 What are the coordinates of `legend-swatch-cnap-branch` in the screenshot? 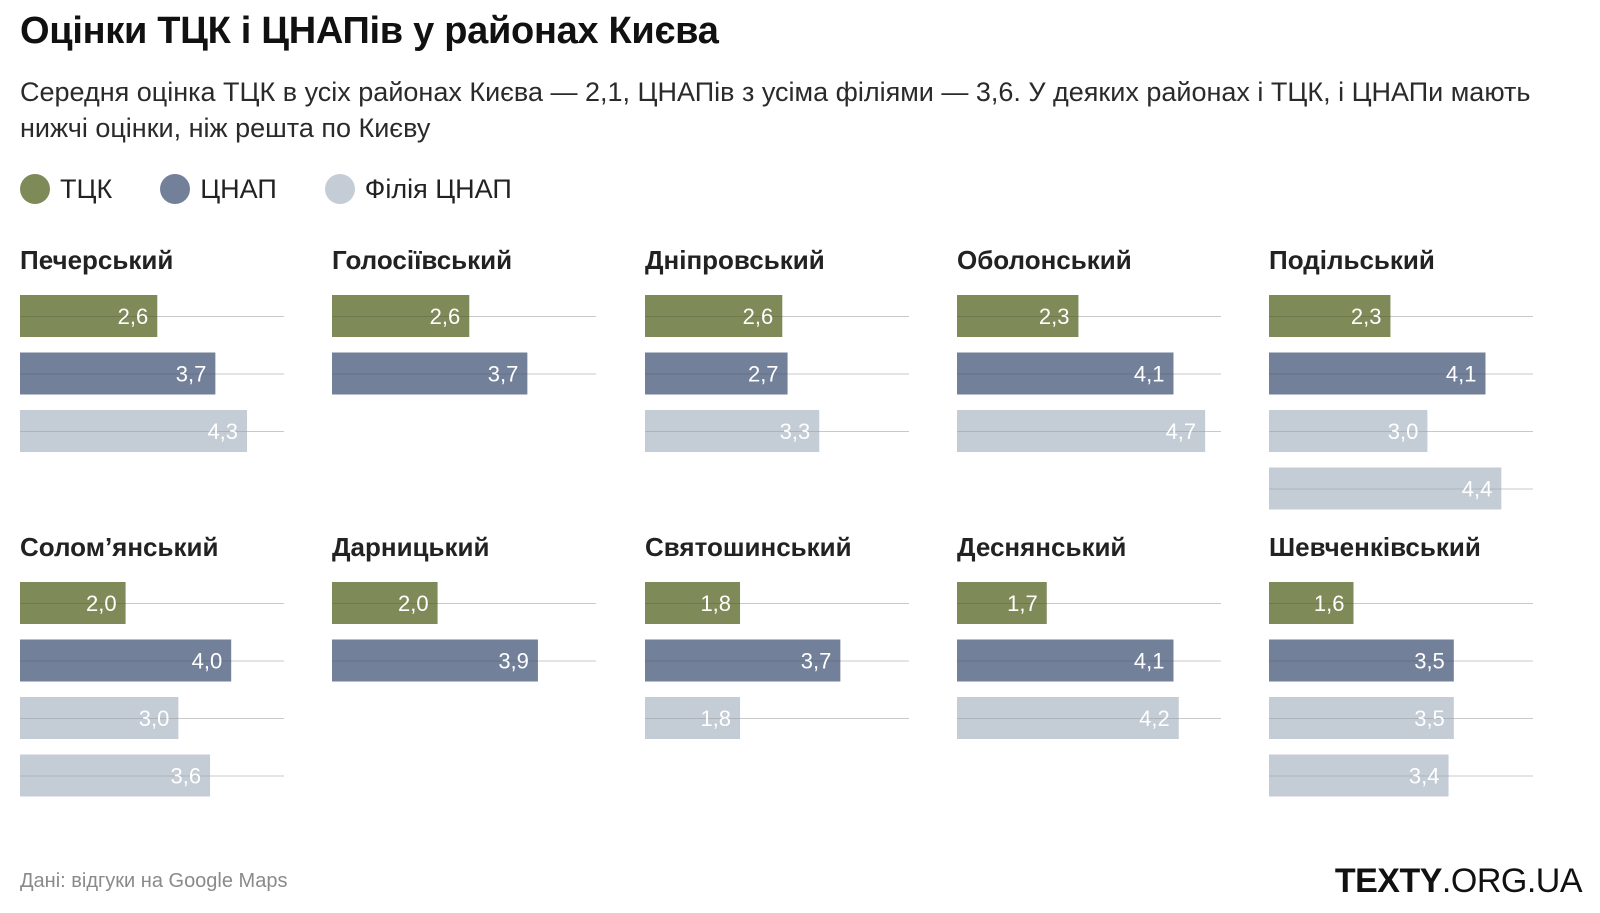 It's located at (339, 189).